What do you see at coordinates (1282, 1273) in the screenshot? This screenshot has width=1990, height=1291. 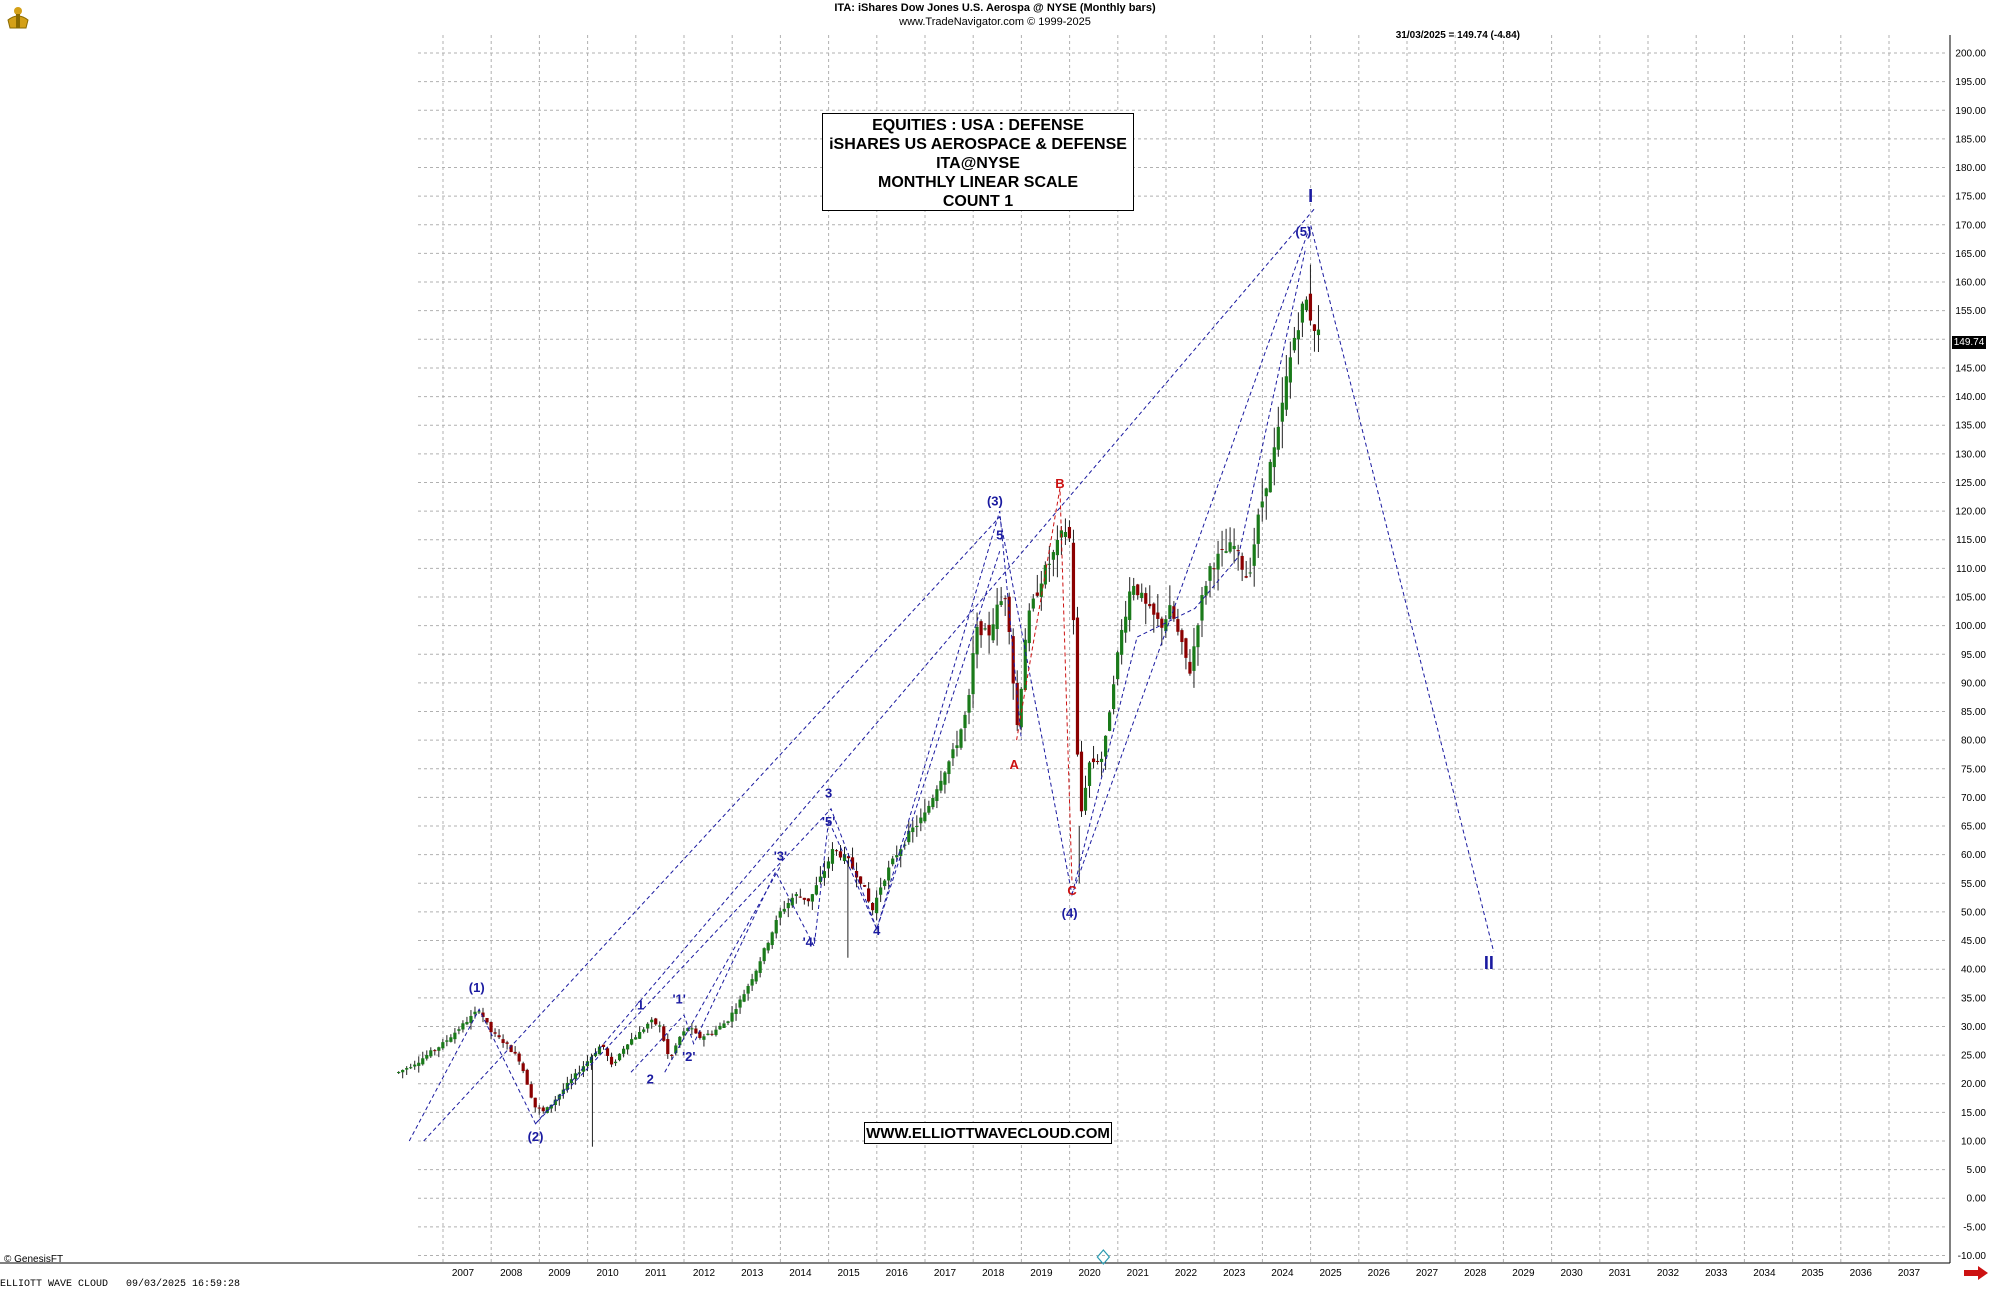 I see `x-tick-label: 2024` at bounding box center [1282, 1273].